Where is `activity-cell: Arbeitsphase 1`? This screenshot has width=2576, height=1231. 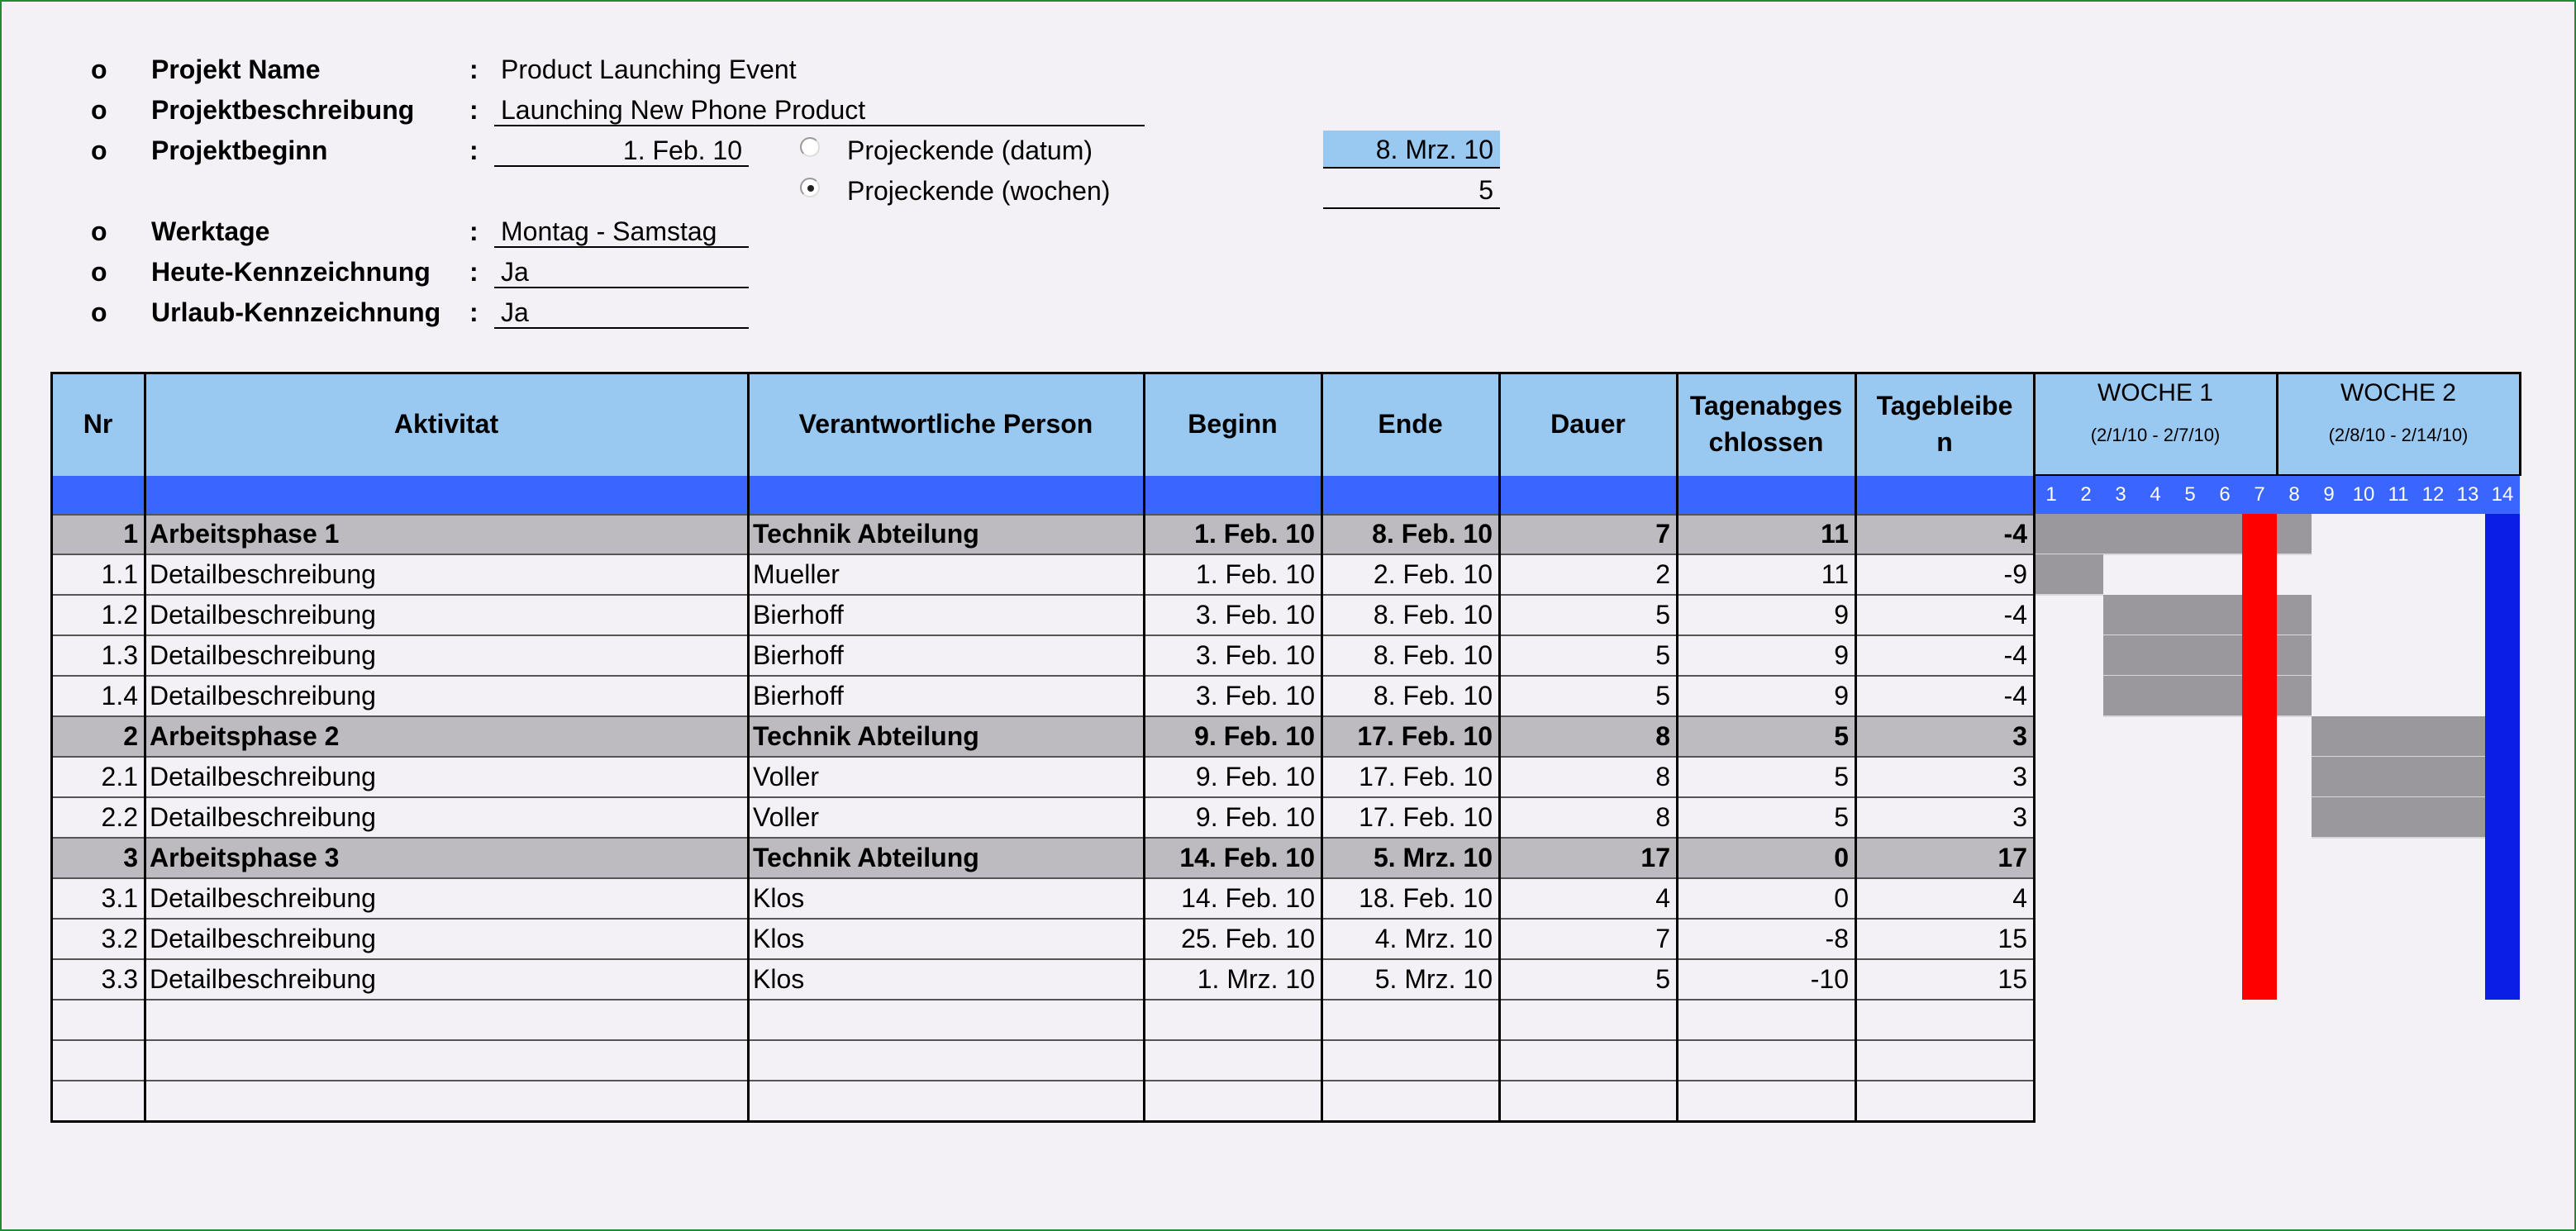 activity-cell: Arbeitsphase 1 is located at coordinates (245, 534).